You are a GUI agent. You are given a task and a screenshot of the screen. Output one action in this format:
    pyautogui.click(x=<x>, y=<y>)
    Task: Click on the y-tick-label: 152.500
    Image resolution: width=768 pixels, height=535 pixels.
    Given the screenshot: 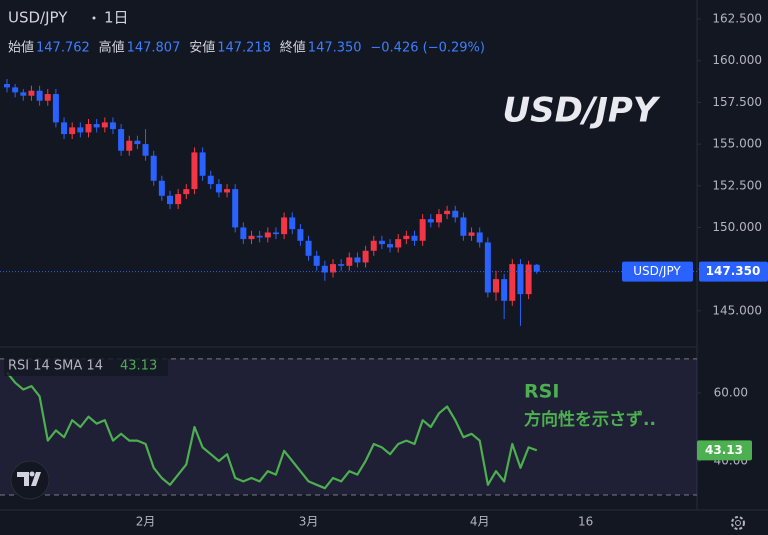 What is the action you would take?
    pyautogui.click(x=737, y=185)
    